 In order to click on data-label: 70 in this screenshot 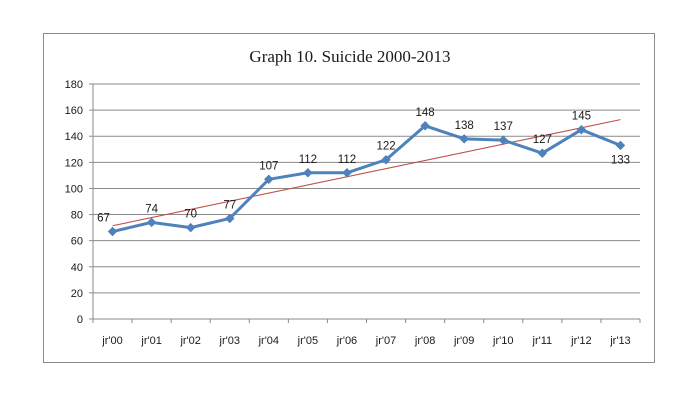, I will do `click(190, 215)`.